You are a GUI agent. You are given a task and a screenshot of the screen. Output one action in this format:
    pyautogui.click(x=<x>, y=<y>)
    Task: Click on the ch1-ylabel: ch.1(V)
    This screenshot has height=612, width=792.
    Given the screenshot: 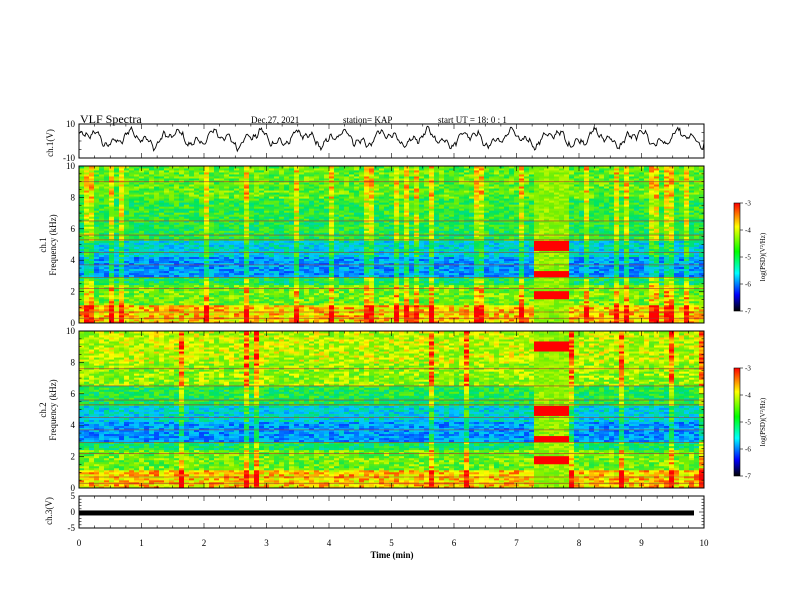 What is the action you would take?
    pyautogui.click(x=50, y=143)
    